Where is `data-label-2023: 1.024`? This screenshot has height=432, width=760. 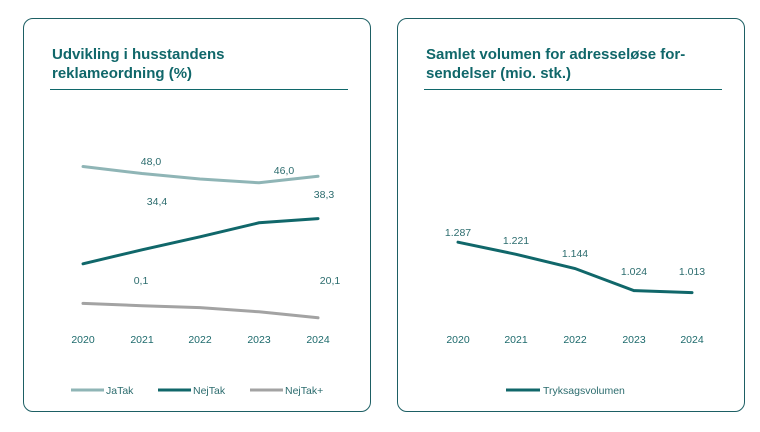
data-label-2023: 1.024 is located at coordinates (634, 272).